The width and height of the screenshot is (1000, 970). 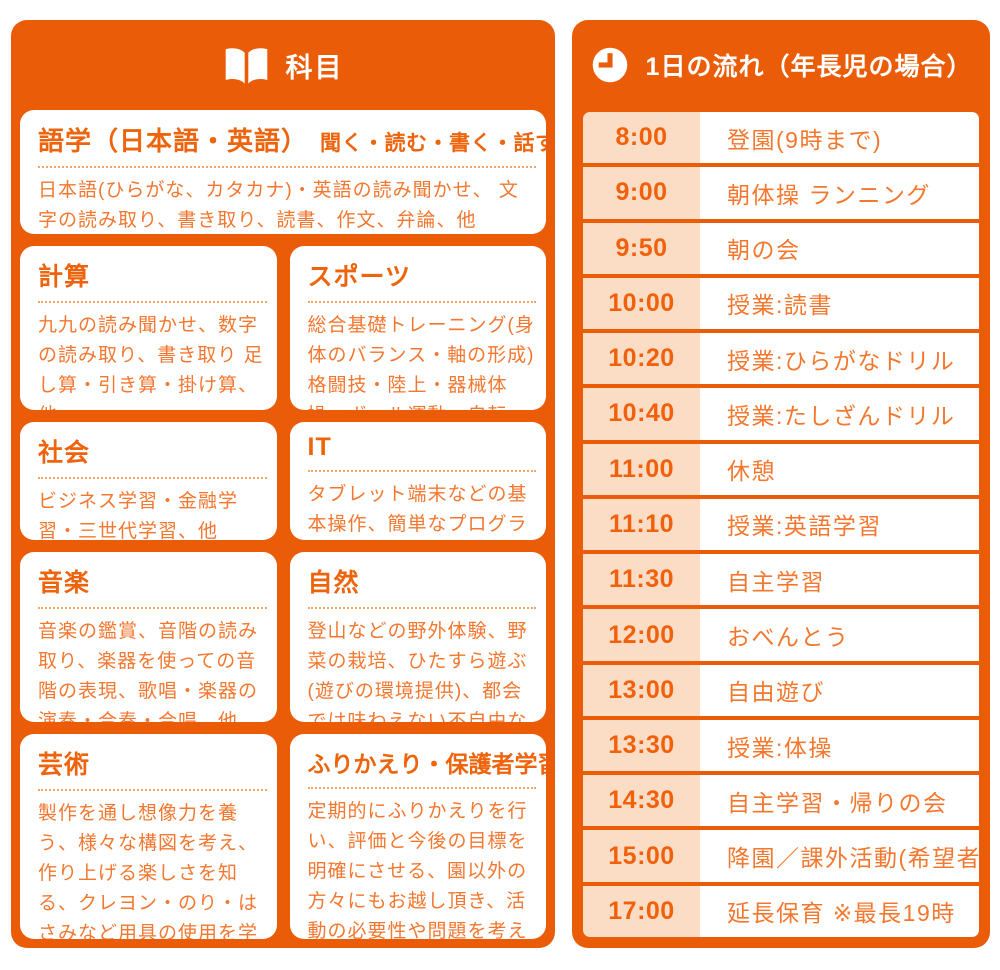 What do you see at coordinates (839, 303) in the screenshot?
I see `activity-cell: 授業:読書` at bounding box center [839, 303].